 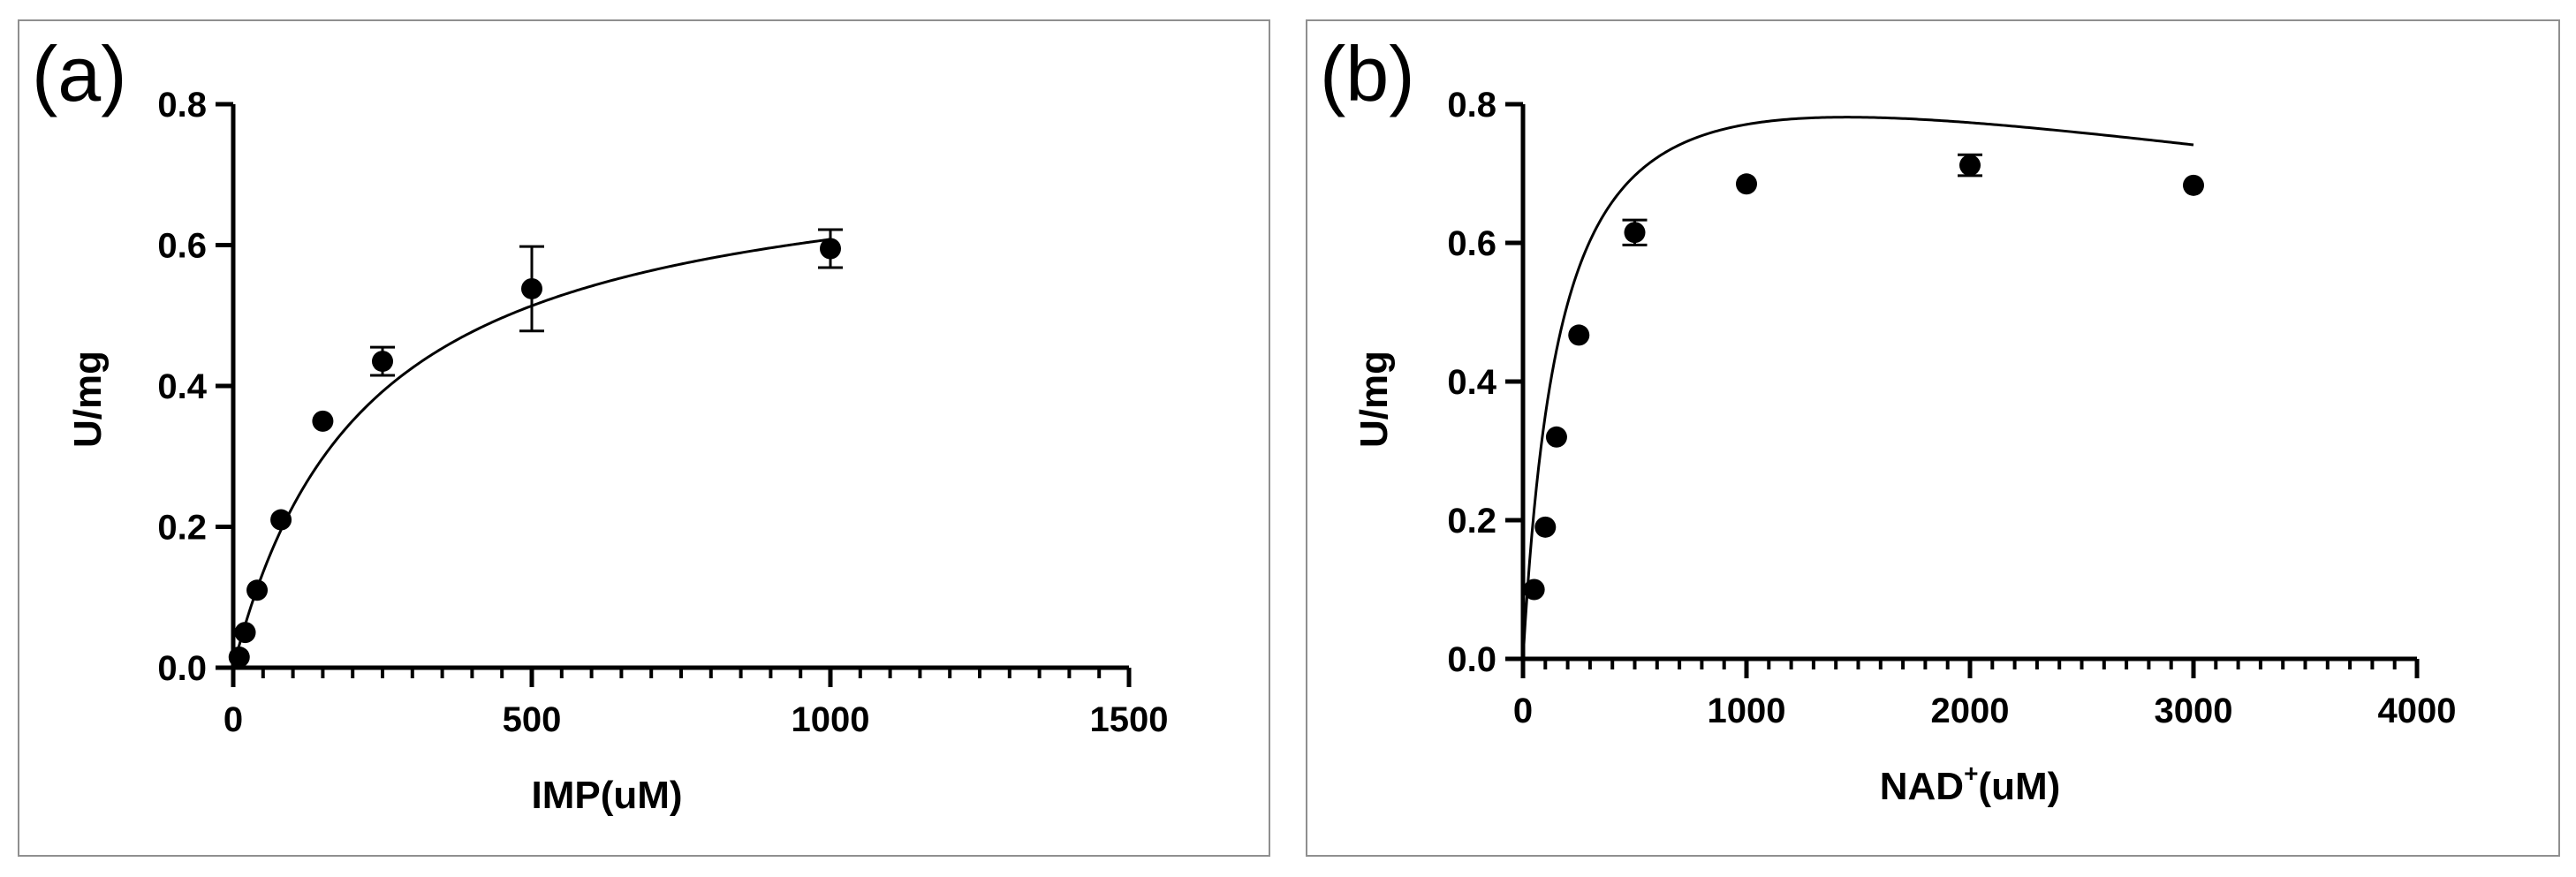 What do you see at coordinates (1970, 711) in the screenshot?
I see `x-tick-label-b-2: 2000` at bounding box center [1970, 711].